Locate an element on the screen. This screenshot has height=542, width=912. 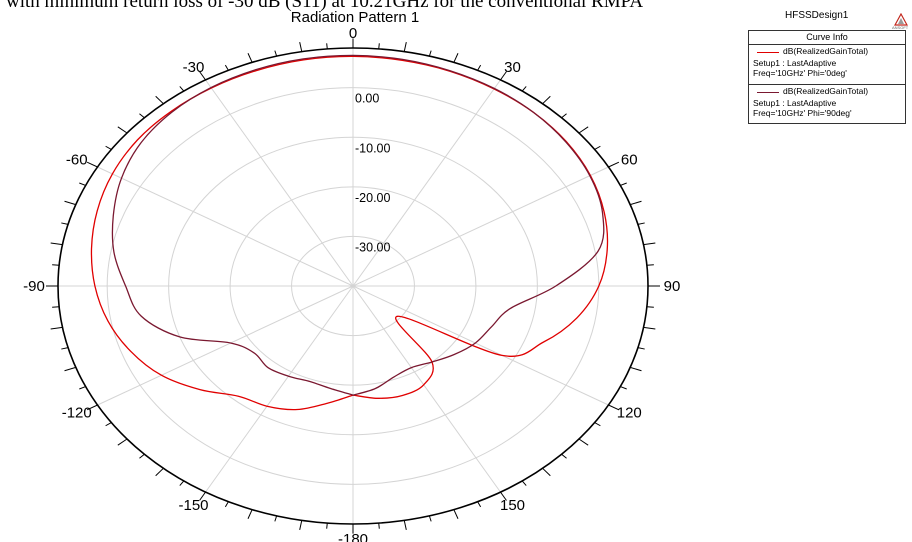
ring-label: -30.00 is located at coordinates (372, 247).